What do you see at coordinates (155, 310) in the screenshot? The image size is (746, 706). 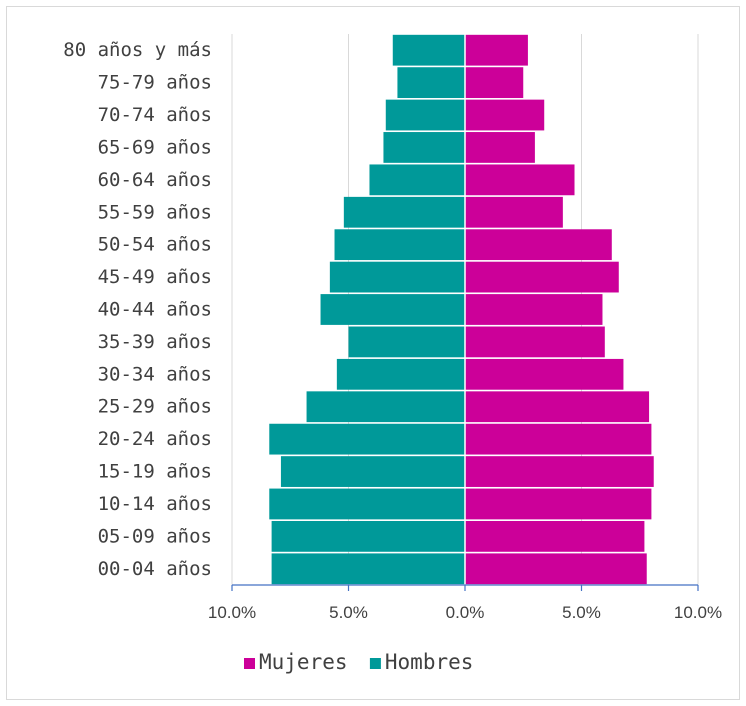 I see `category-label-8: 40-44 años` at bounding box center [155, 310].